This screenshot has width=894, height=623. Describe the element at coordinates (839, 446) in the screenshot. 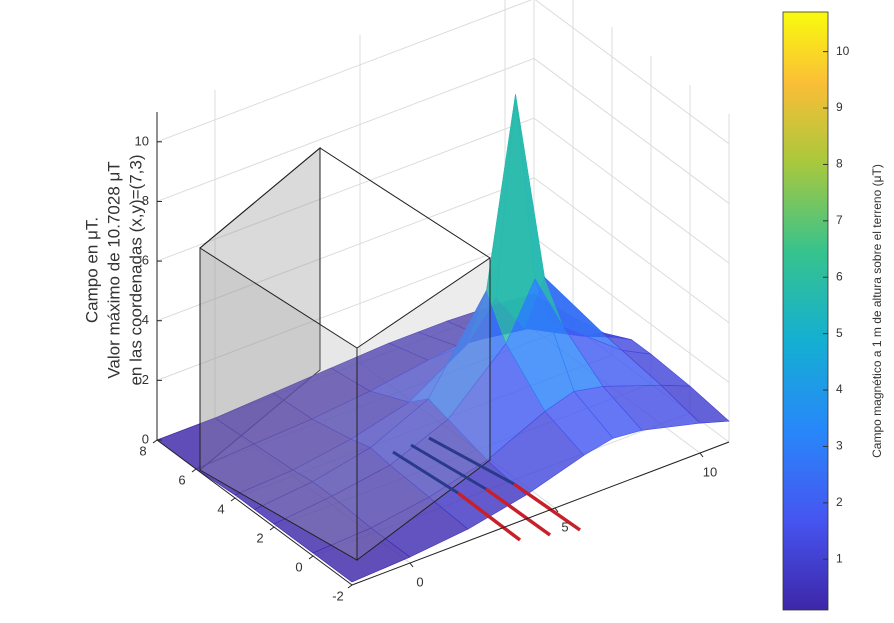

I see `colorbar-tick-label: 3` at that location.